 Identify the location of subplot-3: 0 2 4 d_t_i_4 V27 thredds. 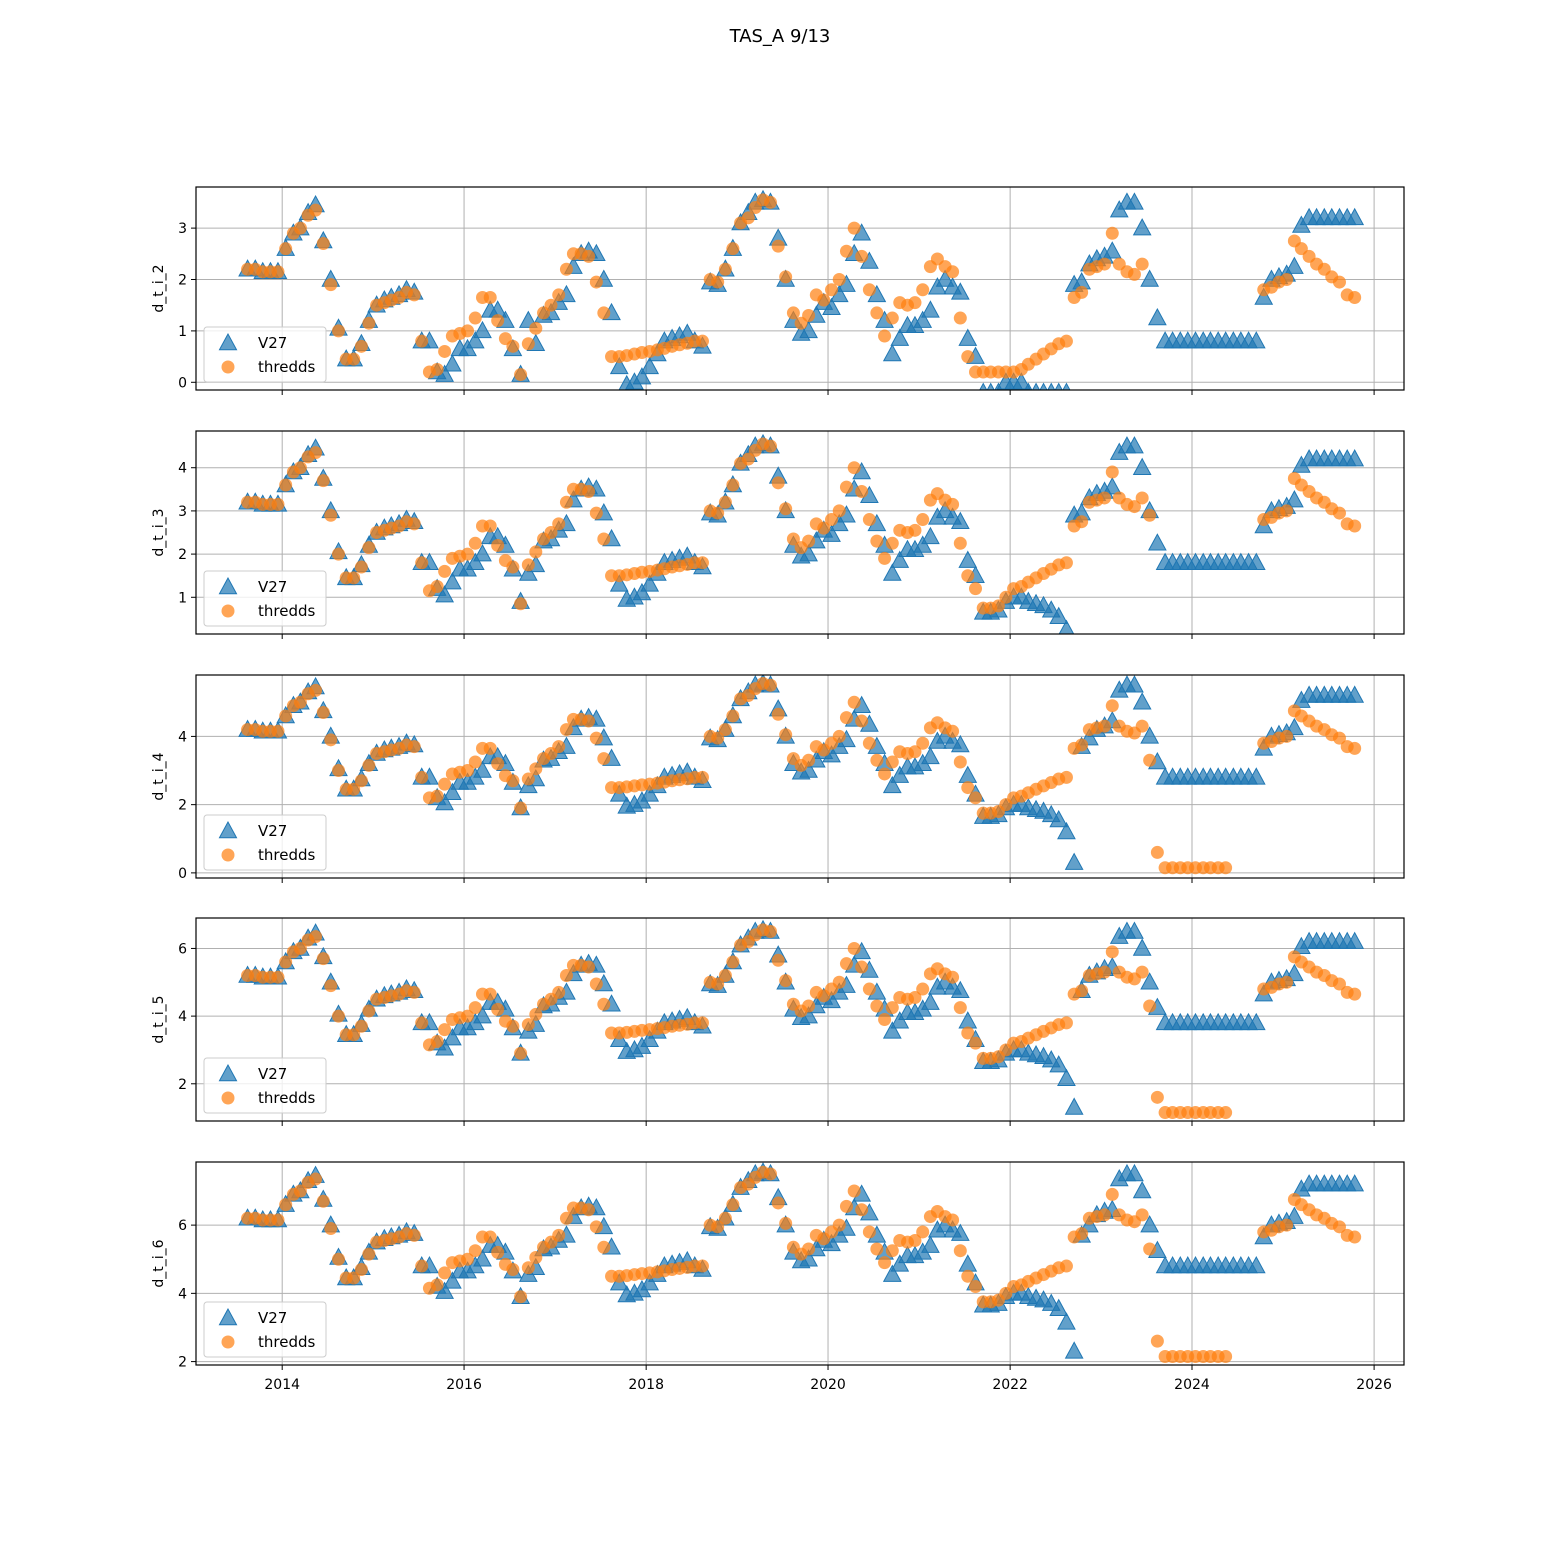
(778, 778).